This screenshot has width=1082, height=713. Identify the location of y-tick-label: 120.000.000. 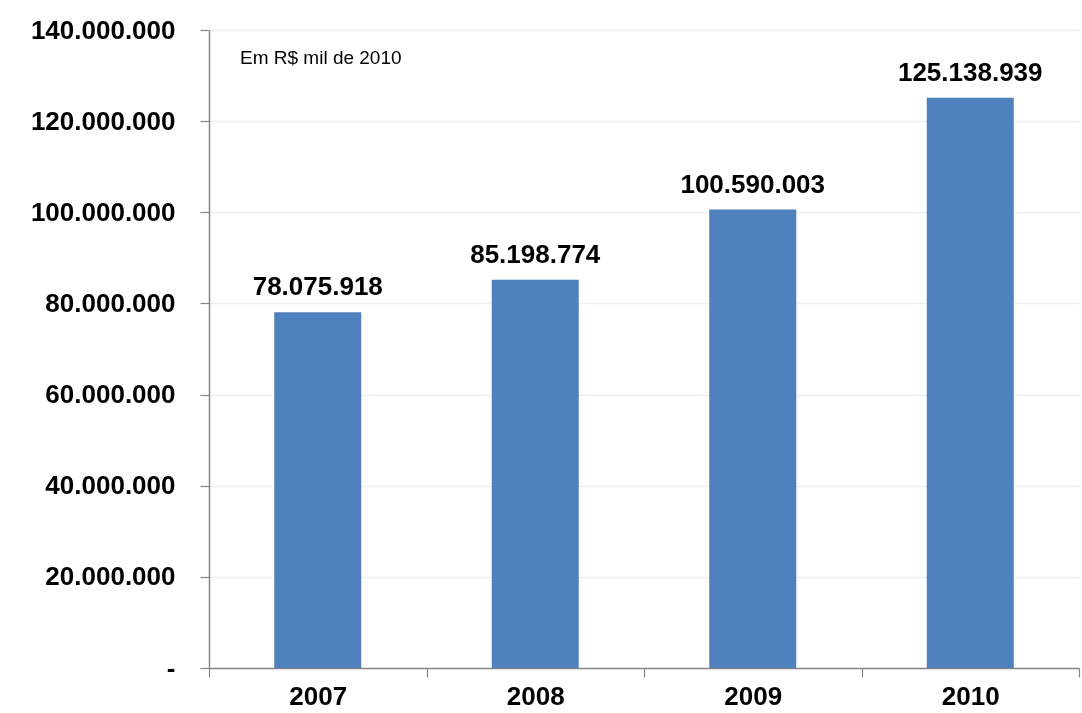
(103, 120).